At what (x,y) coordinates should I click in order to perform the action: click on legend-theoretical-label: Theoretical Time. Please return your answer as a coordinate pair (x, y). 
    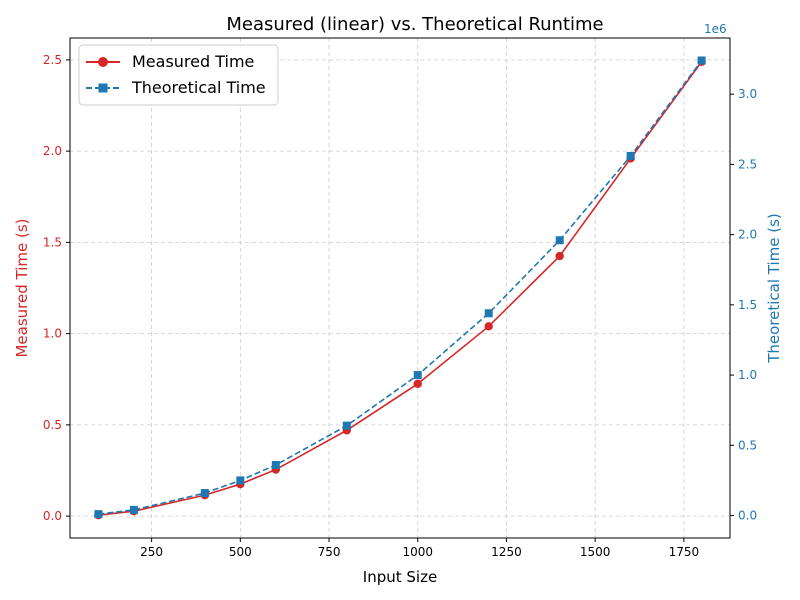
    Looking at the image, I should click on (198, 87).